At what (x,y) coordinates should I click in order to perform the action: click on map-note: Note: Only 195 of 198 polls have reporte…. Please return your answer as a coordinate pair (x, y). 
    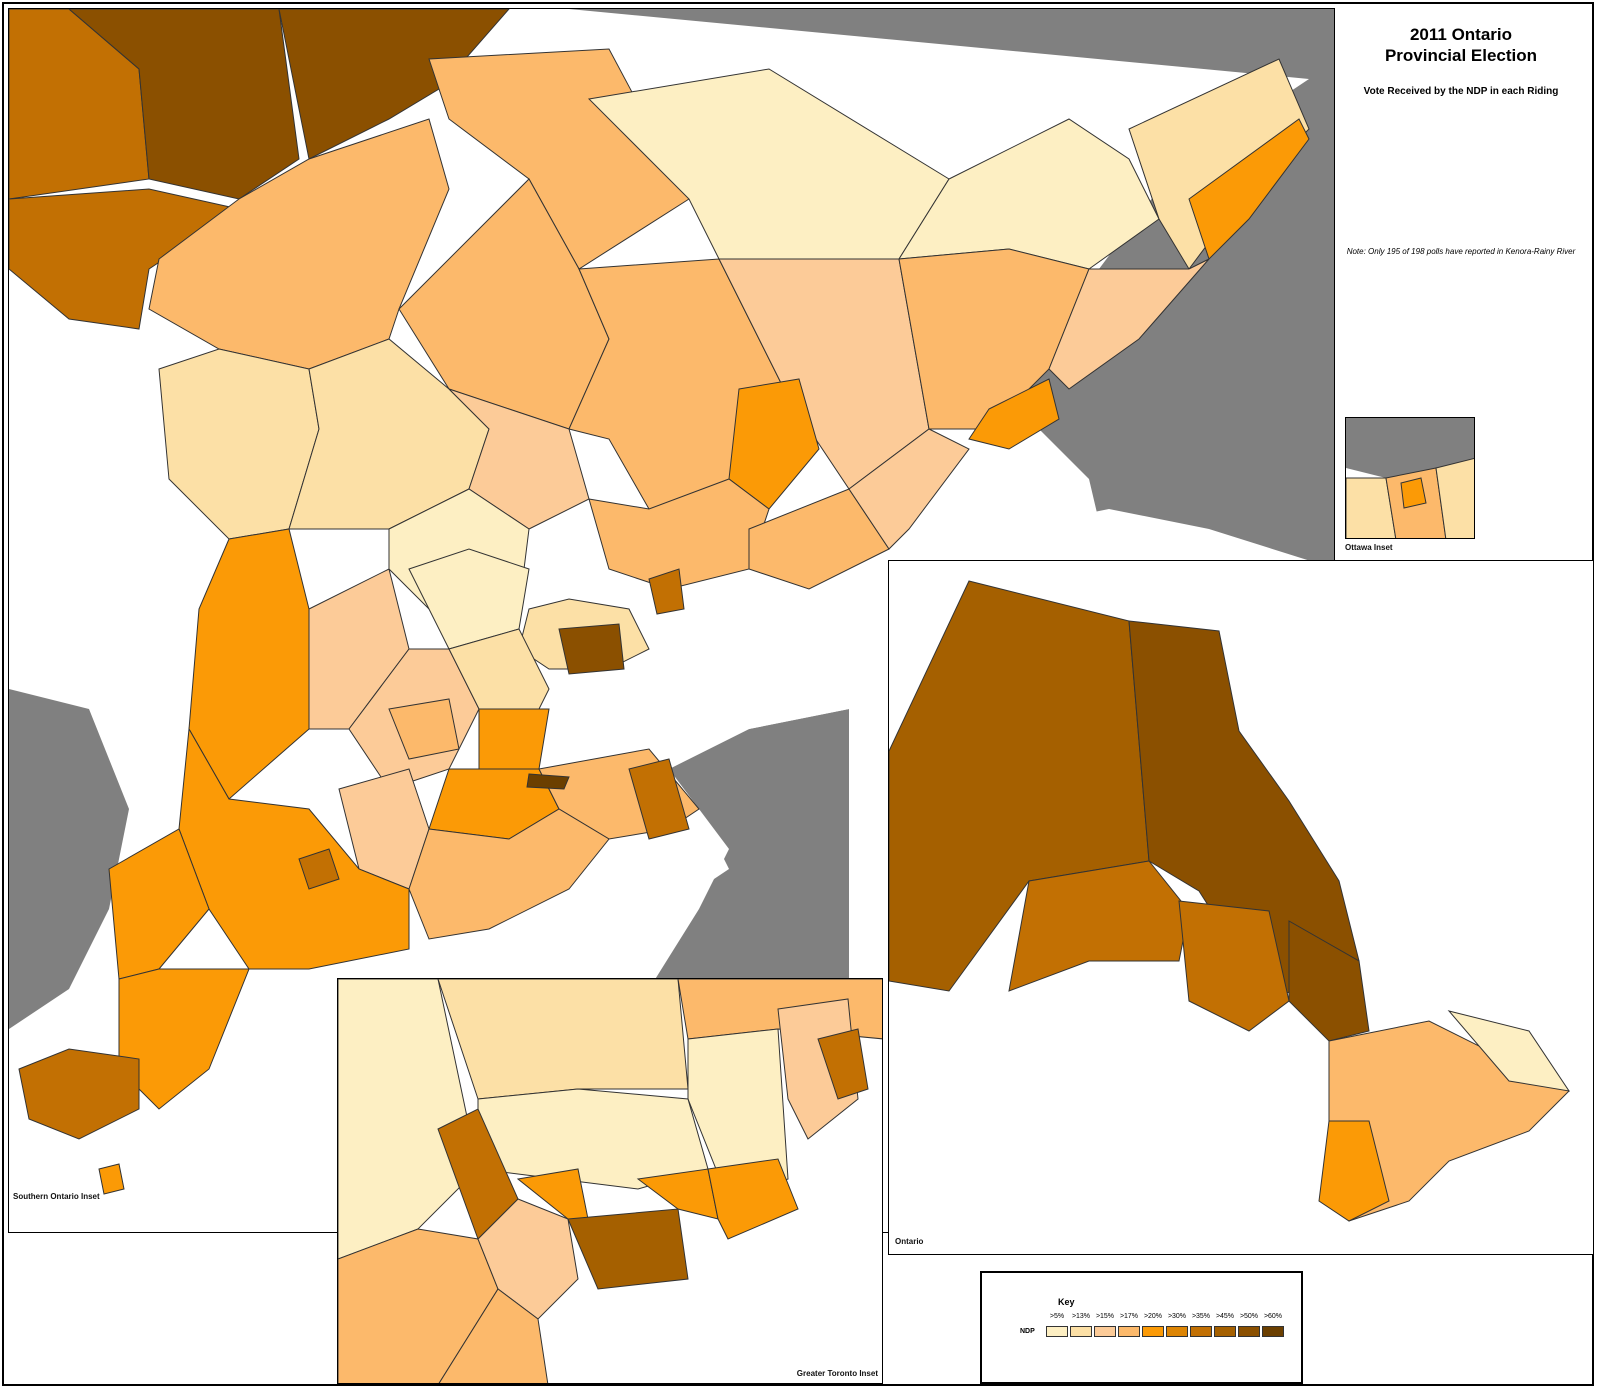
    Looking at the image, I should click on (1461, 251).